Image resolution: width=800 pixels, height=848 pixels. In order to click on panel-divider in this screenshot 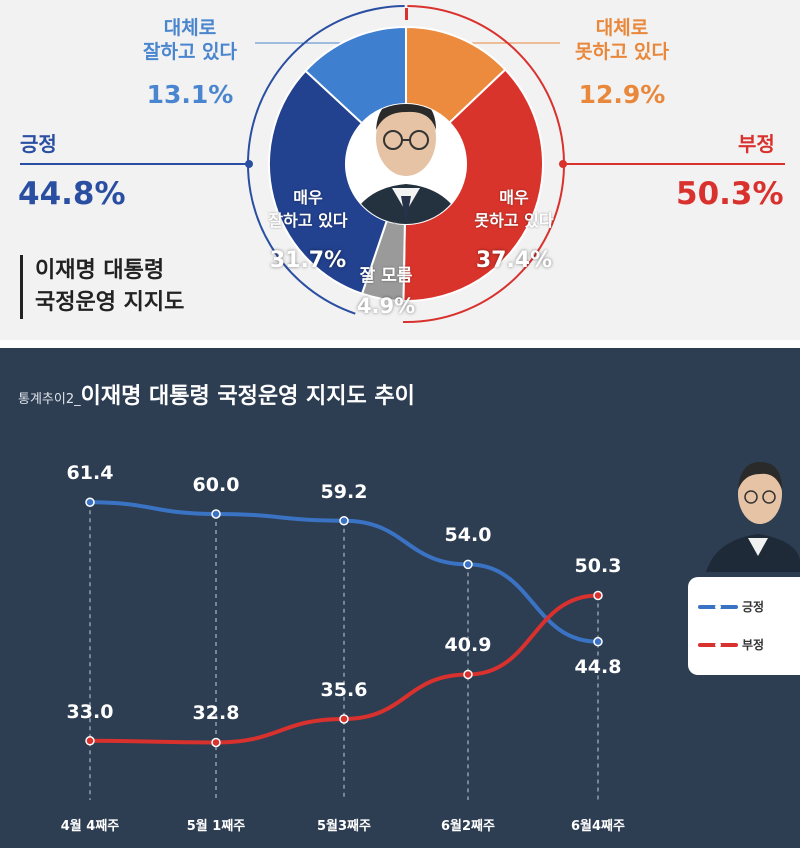, I will do `click(400, 344)`.